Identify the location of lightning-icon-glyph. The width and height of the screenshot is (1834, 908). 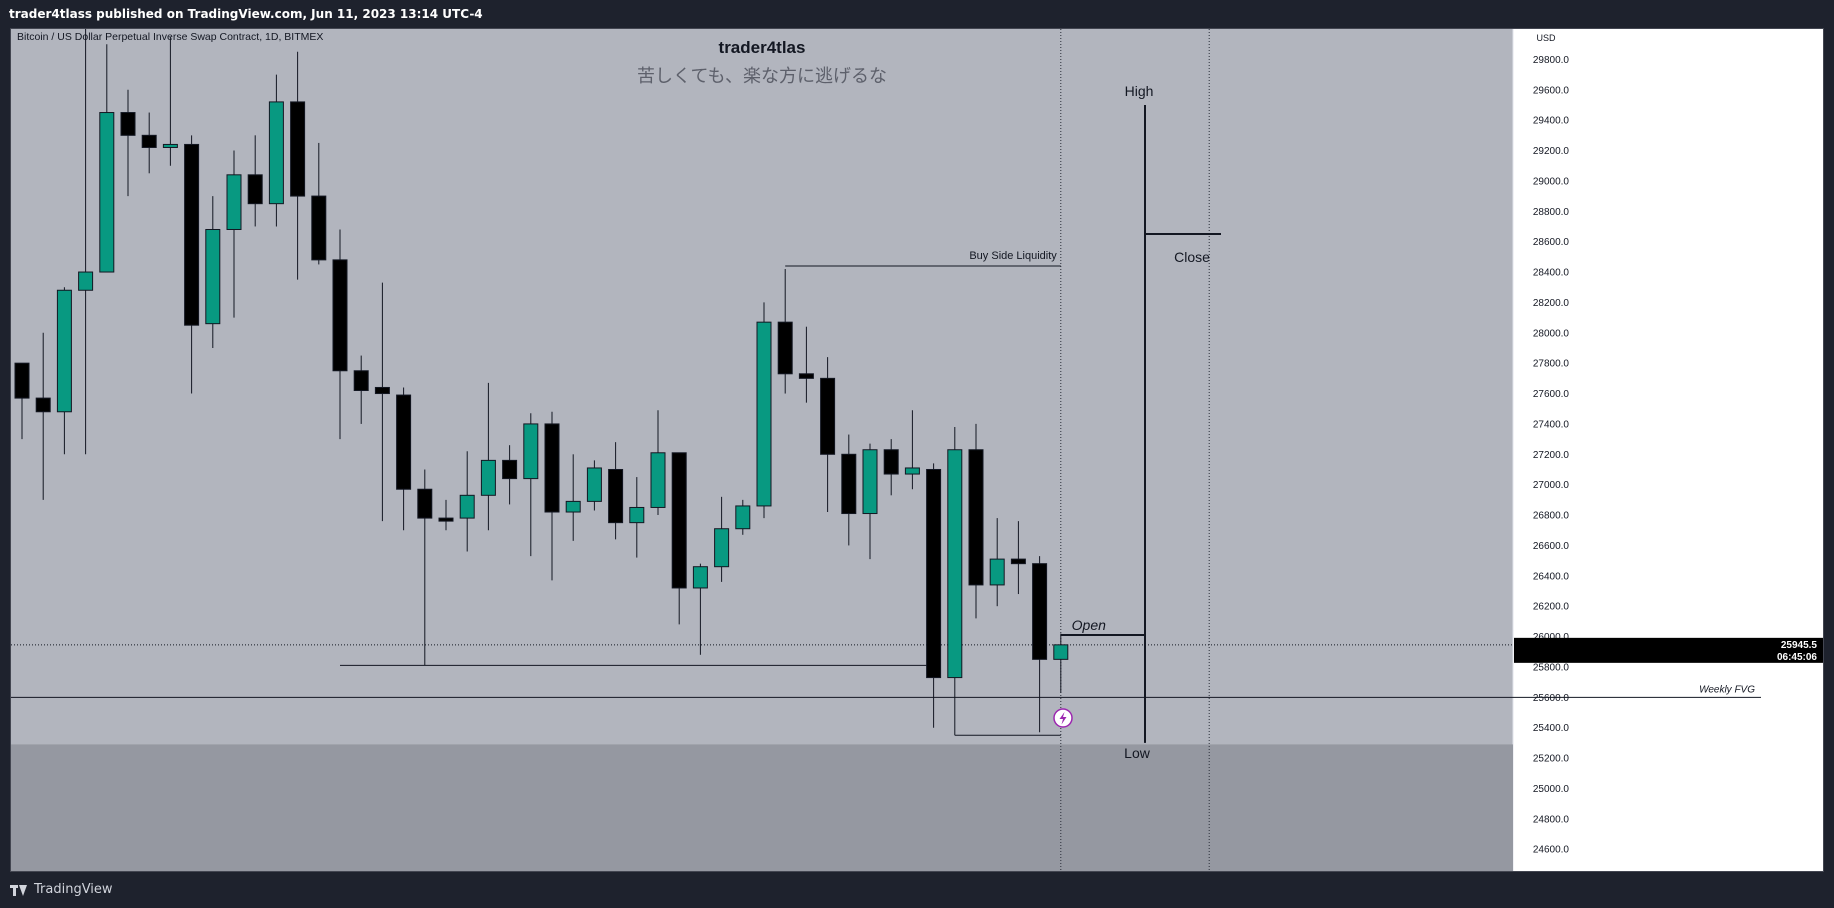
(1063, 718).